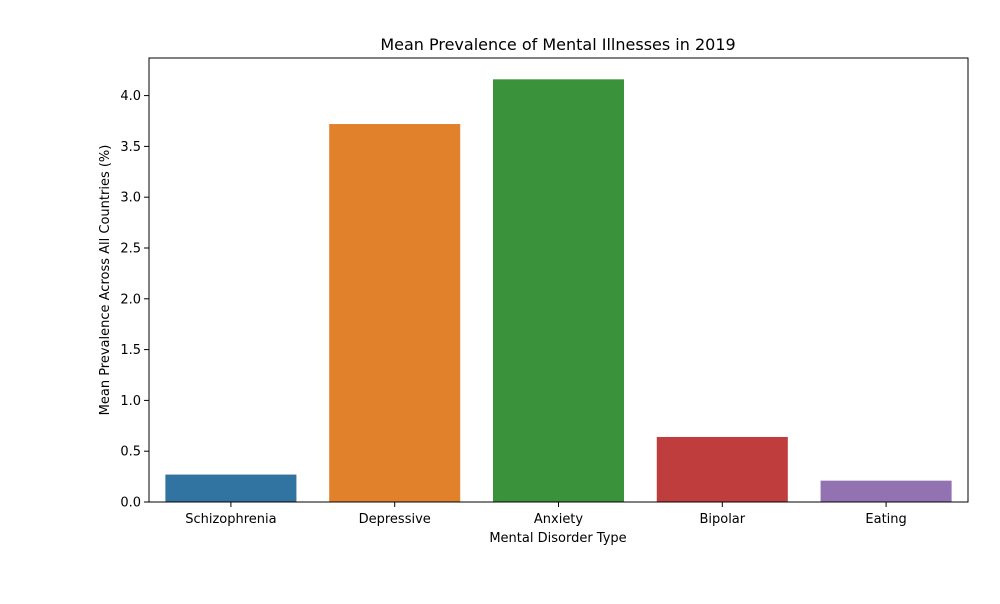 This screenshot has width=1000, height=604. What do you see at coordinates (722, 519) in the screenshot?
I see `x-tick-label: Bipolar` at bounding box center [722, 519].